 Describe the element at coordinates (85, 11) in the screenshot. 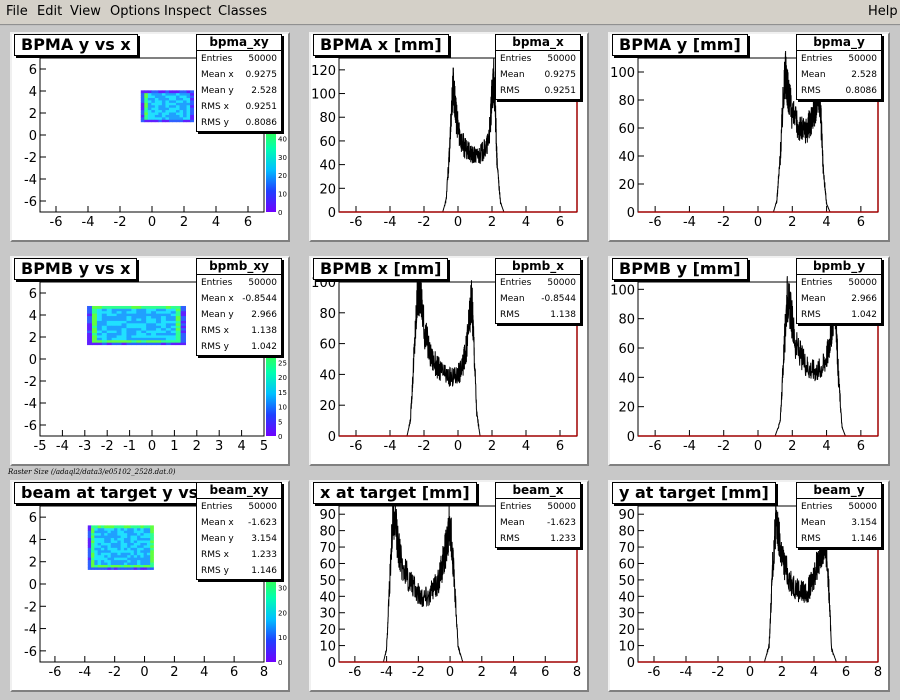

I see `menu-view: View` at that location.